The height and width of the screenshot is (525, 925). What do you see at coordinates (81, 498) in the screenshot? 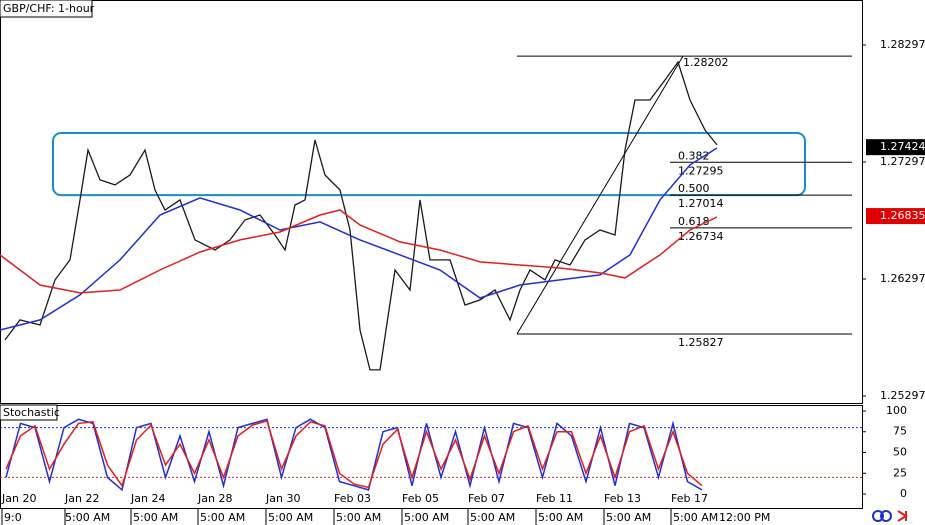
I see `date-label: Jan 22` at bounding box center [81, 498].